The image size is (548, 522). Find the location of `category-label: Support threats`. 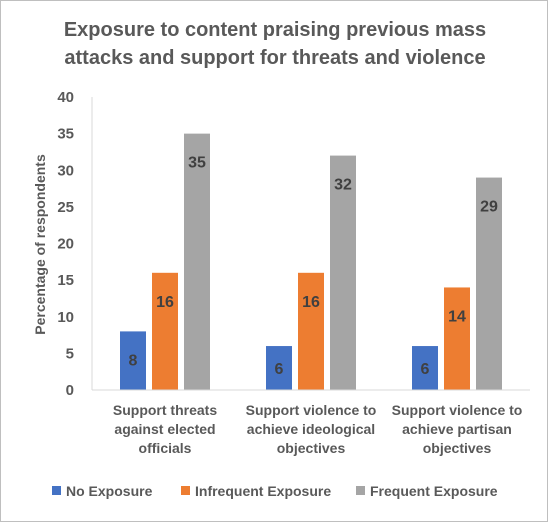

category-label: Support threats is located at coordinates (165, 410).